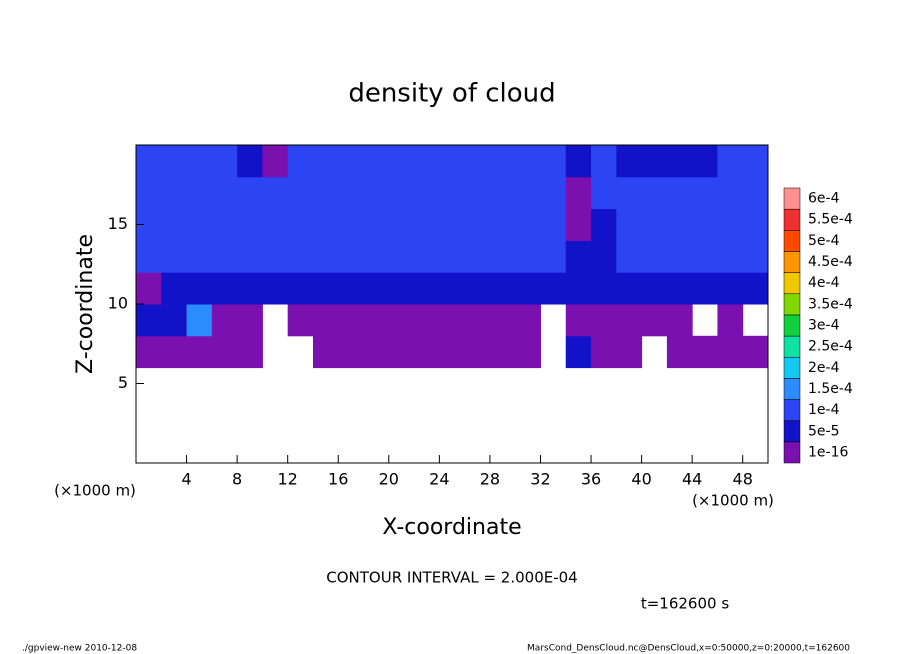 The width and height of the screenshot is (904, 654). I want to click on colorbar-label: 1e-16, so click(828, 452).